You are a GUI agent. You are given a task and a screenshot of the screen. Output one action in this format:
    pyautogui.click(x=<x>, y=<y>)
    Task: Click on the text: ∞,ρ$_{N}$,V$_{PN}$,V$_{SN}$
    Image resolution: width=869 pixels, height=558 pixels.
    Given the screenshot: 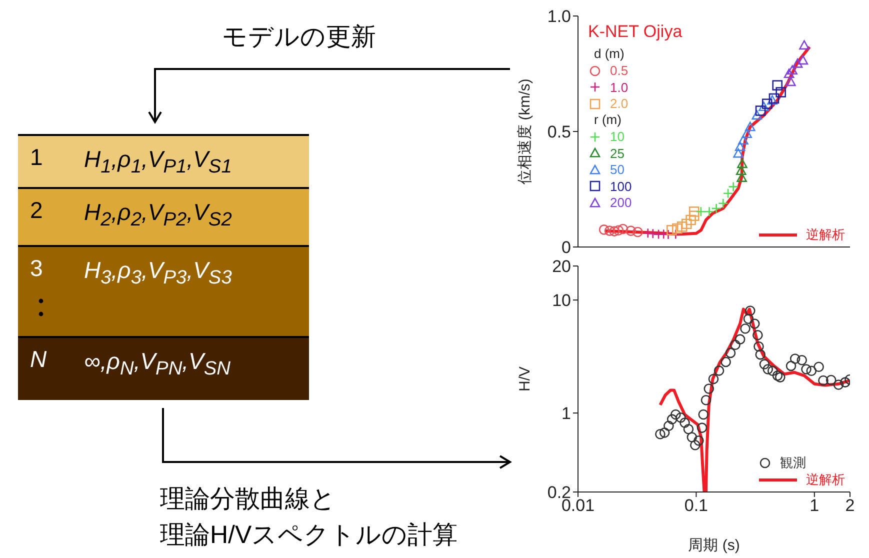 What is the action you would take?
    pyautogui.click(x=157, y=364)
    